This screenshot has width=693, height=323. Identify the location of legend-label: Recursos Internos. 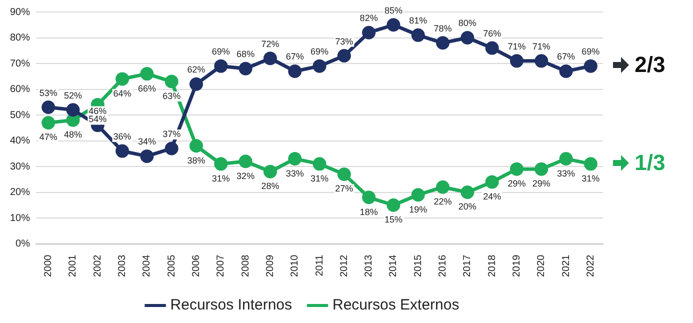
(231, 305).